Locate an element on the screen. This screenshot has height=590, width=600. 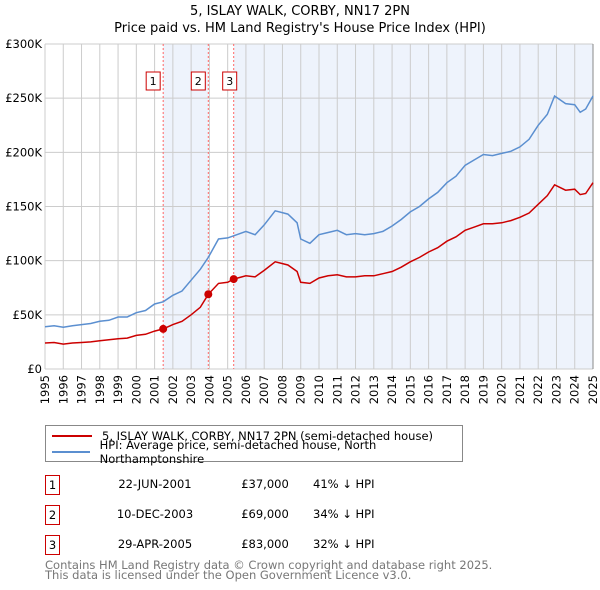
table-row: 2 10-DEC-2003 £69,000 34% ↓ HPI is located at coordinates (255, 515).